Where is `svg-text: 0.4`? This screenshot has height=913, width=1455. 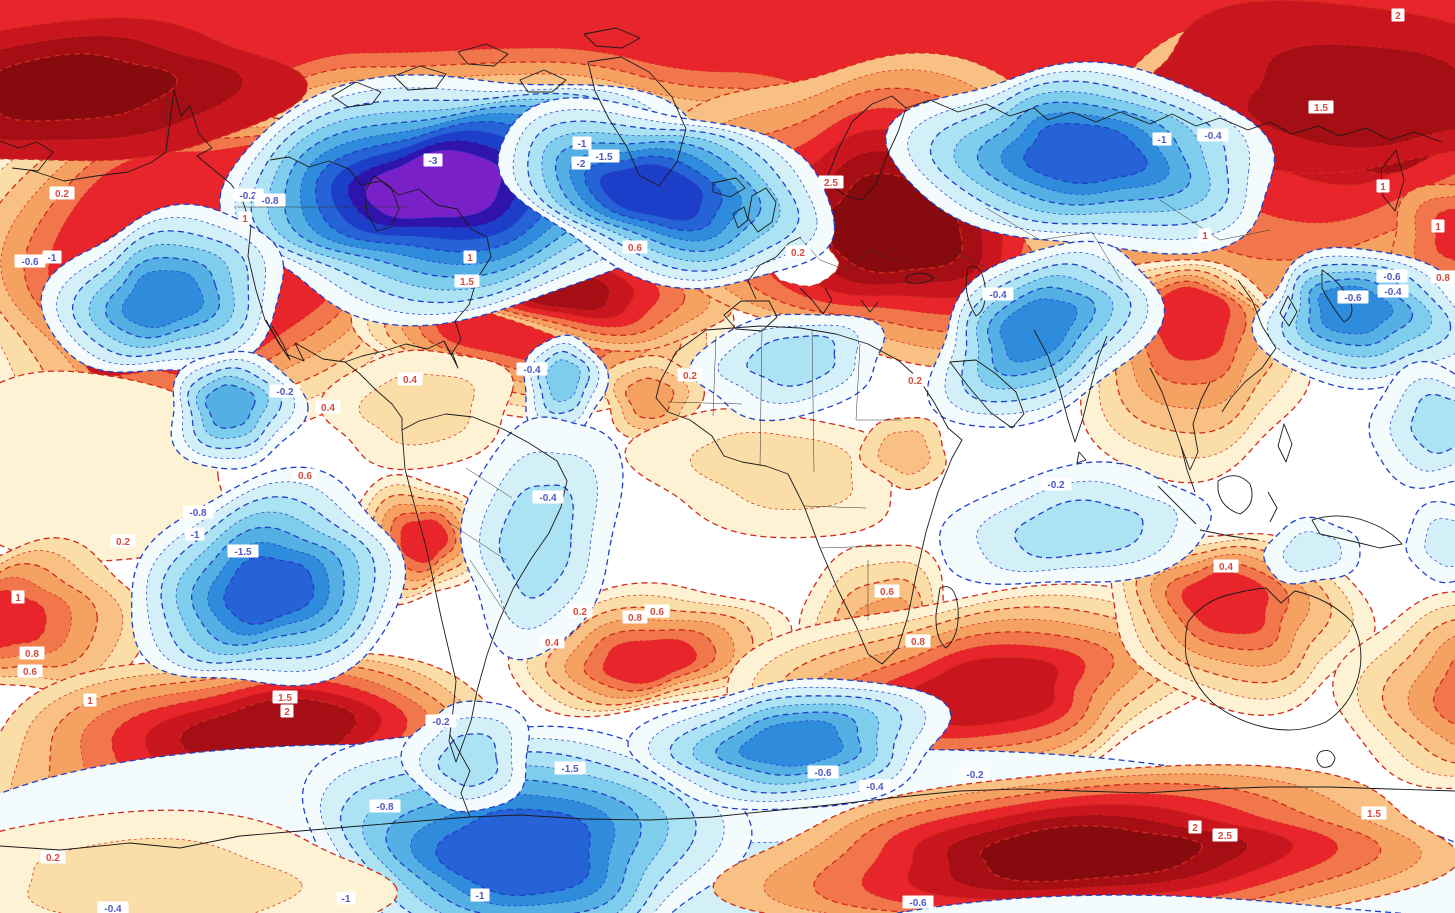 svg-text: 0.4 is located at coordinates (1226, 567).